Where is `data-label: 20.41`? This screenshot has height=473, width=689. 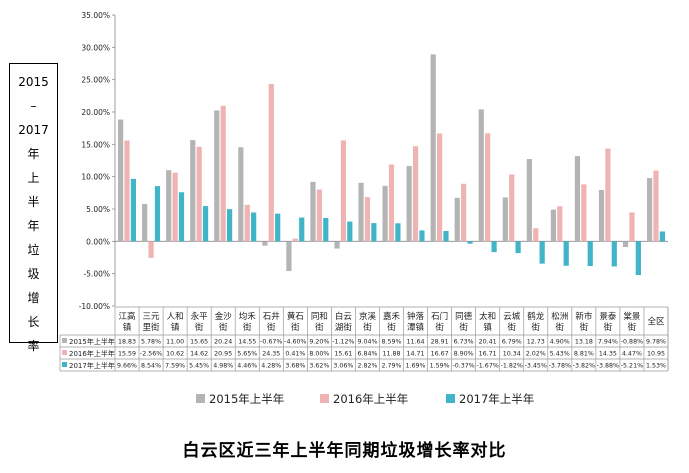 data-label: 20.41 is located at coordinates (488, 342).